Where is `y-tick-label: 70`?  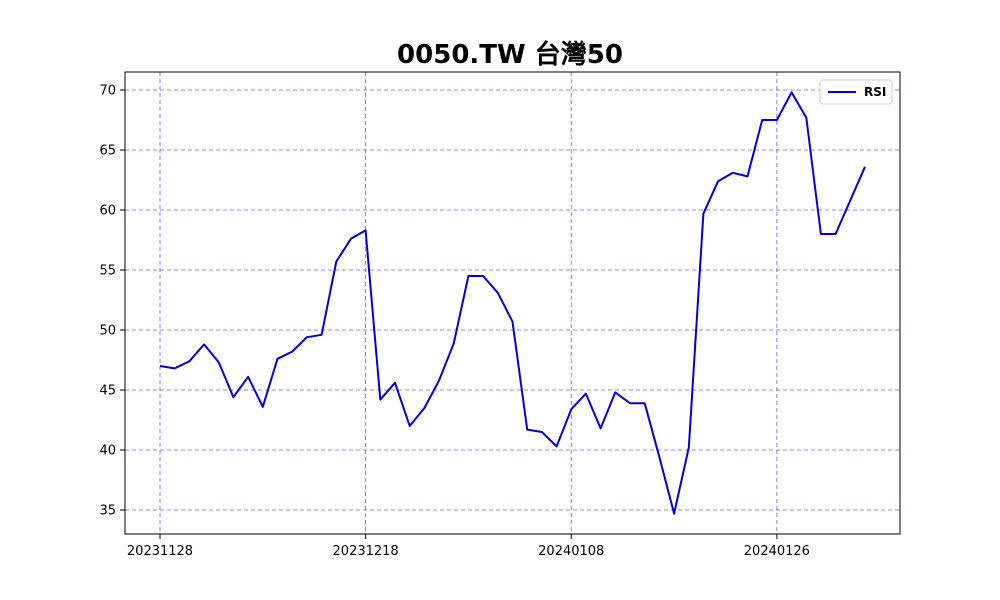 y-tick-label: 70 is located at coordinates (107, 91).